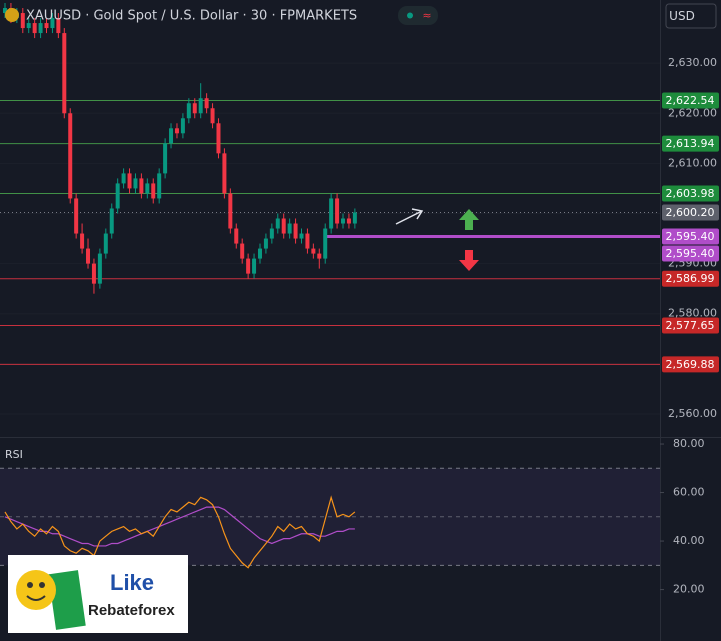 The image size is (721, 641). What do you see at coordinates (131, 610) in the screenshot?
I see `logo-line2: Rebateforex` at bounding box center [131, 610].